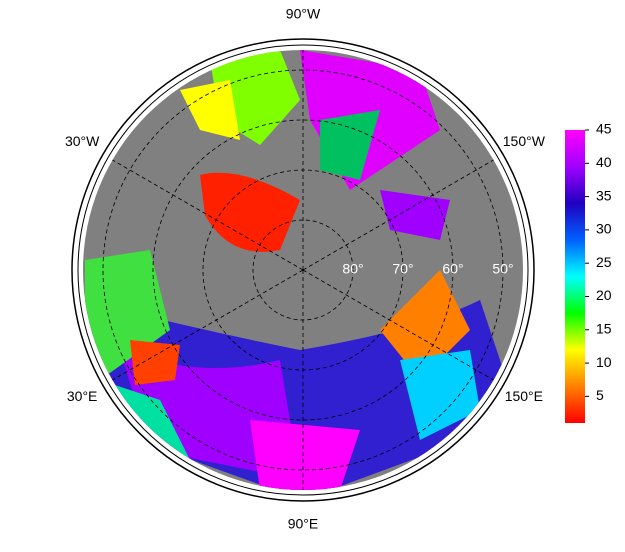  Describe the element at coordinates (82, 141) in the screenshot. I see `longitude-label: 30°W` at that location.